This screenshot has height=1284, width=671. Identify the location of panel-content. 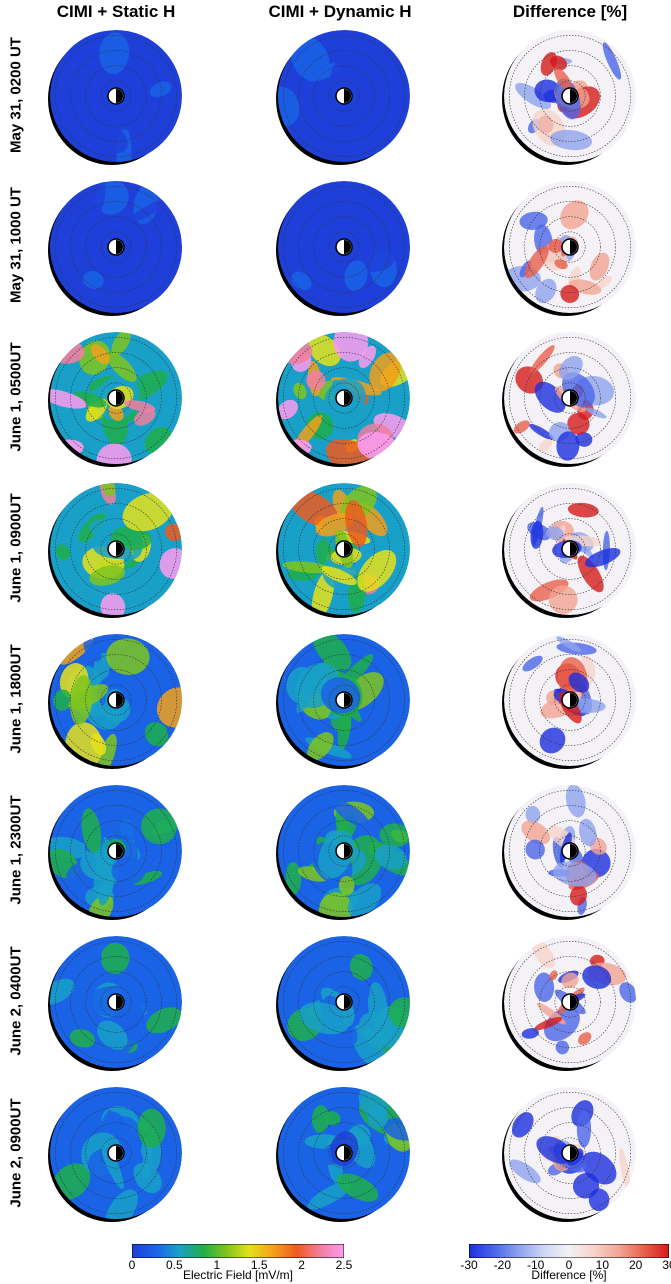
(116, 96).